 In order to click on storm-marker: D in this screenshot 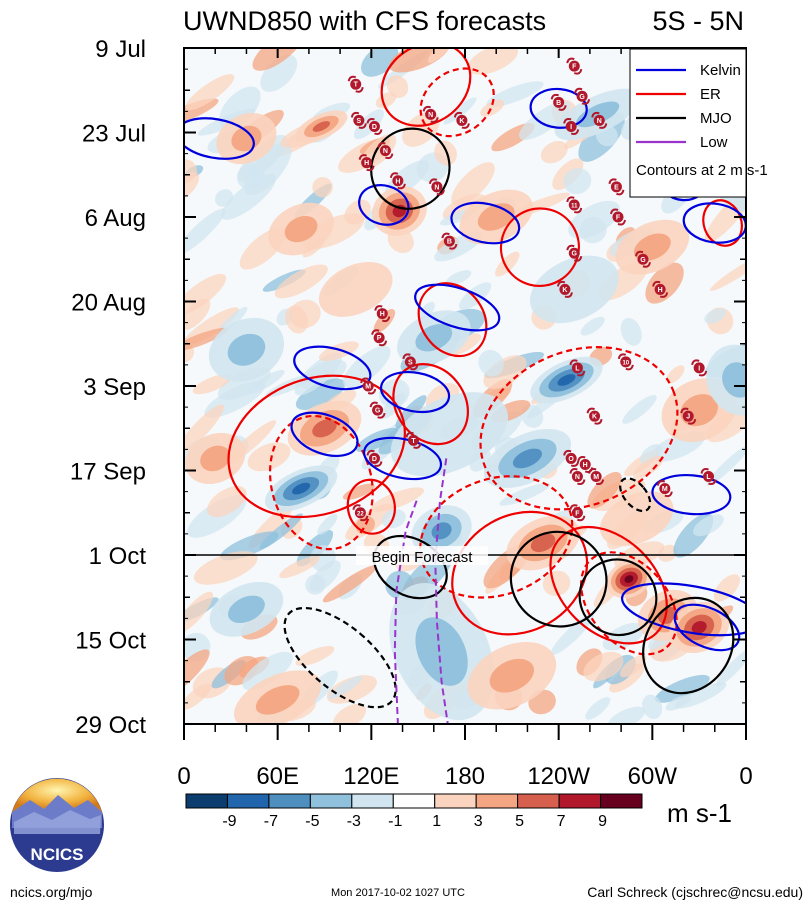, I will do `click(374, 458)`.